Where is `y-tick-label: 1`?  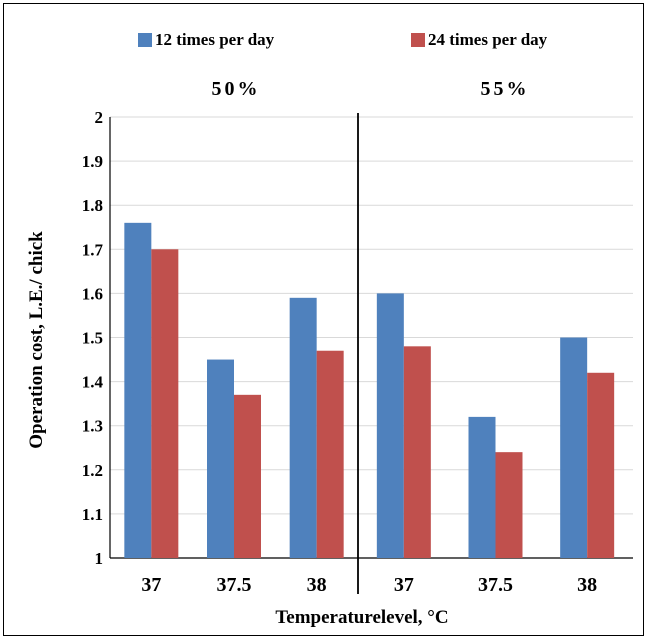
y-tick-label: 1 is located at coordinates (99, 558).